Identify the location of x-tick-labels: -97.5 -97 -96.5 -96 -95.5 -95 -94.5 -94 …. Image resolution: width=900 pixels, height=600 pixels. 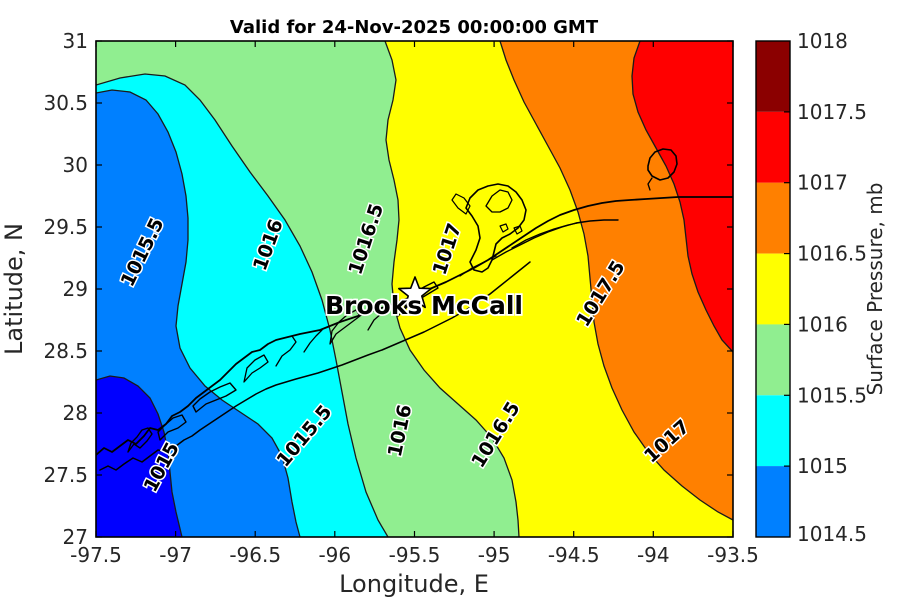
(414, 555).